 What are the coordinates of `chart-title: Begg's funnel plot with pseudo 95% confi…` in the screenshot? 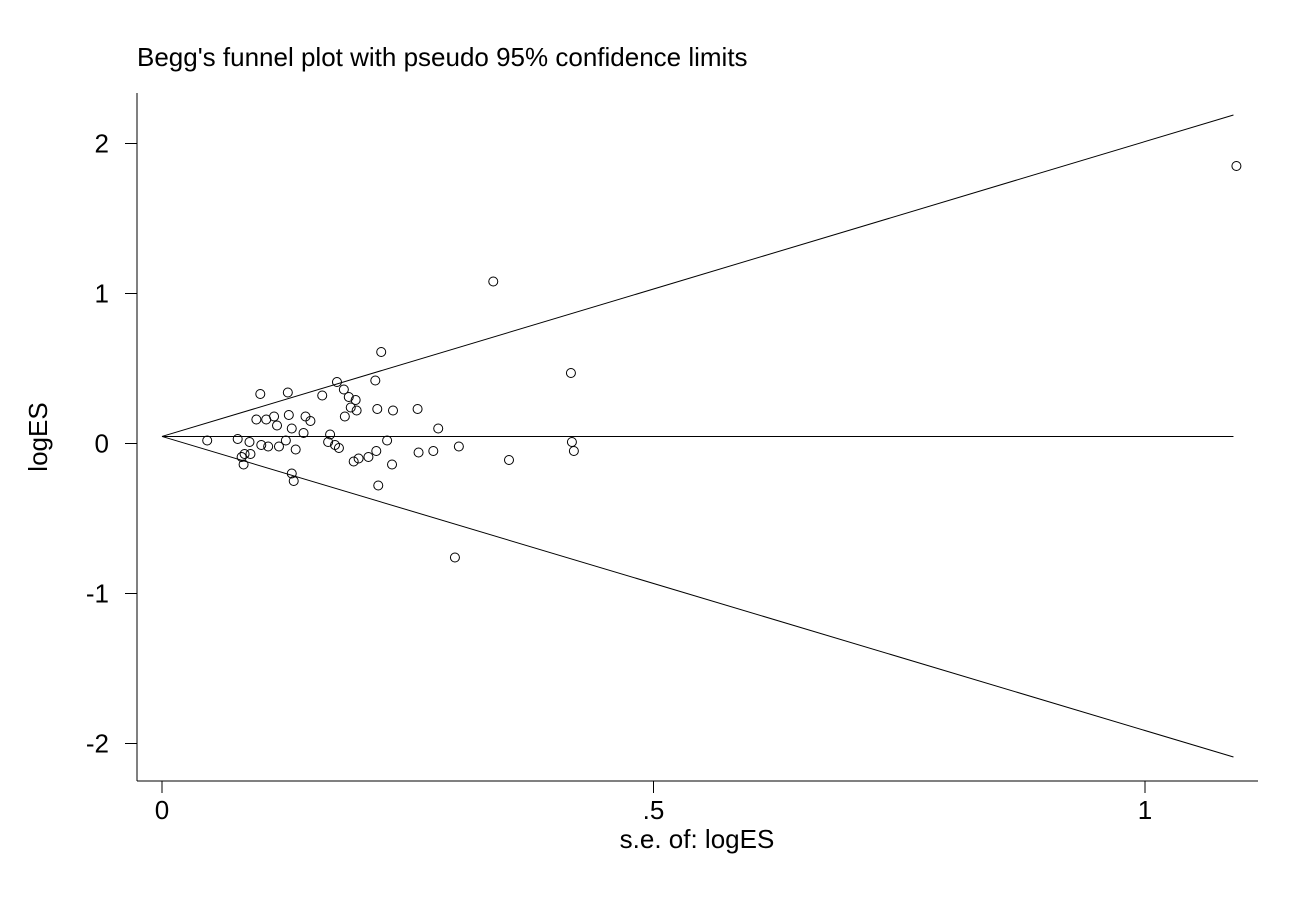 It's located at (442, 57).